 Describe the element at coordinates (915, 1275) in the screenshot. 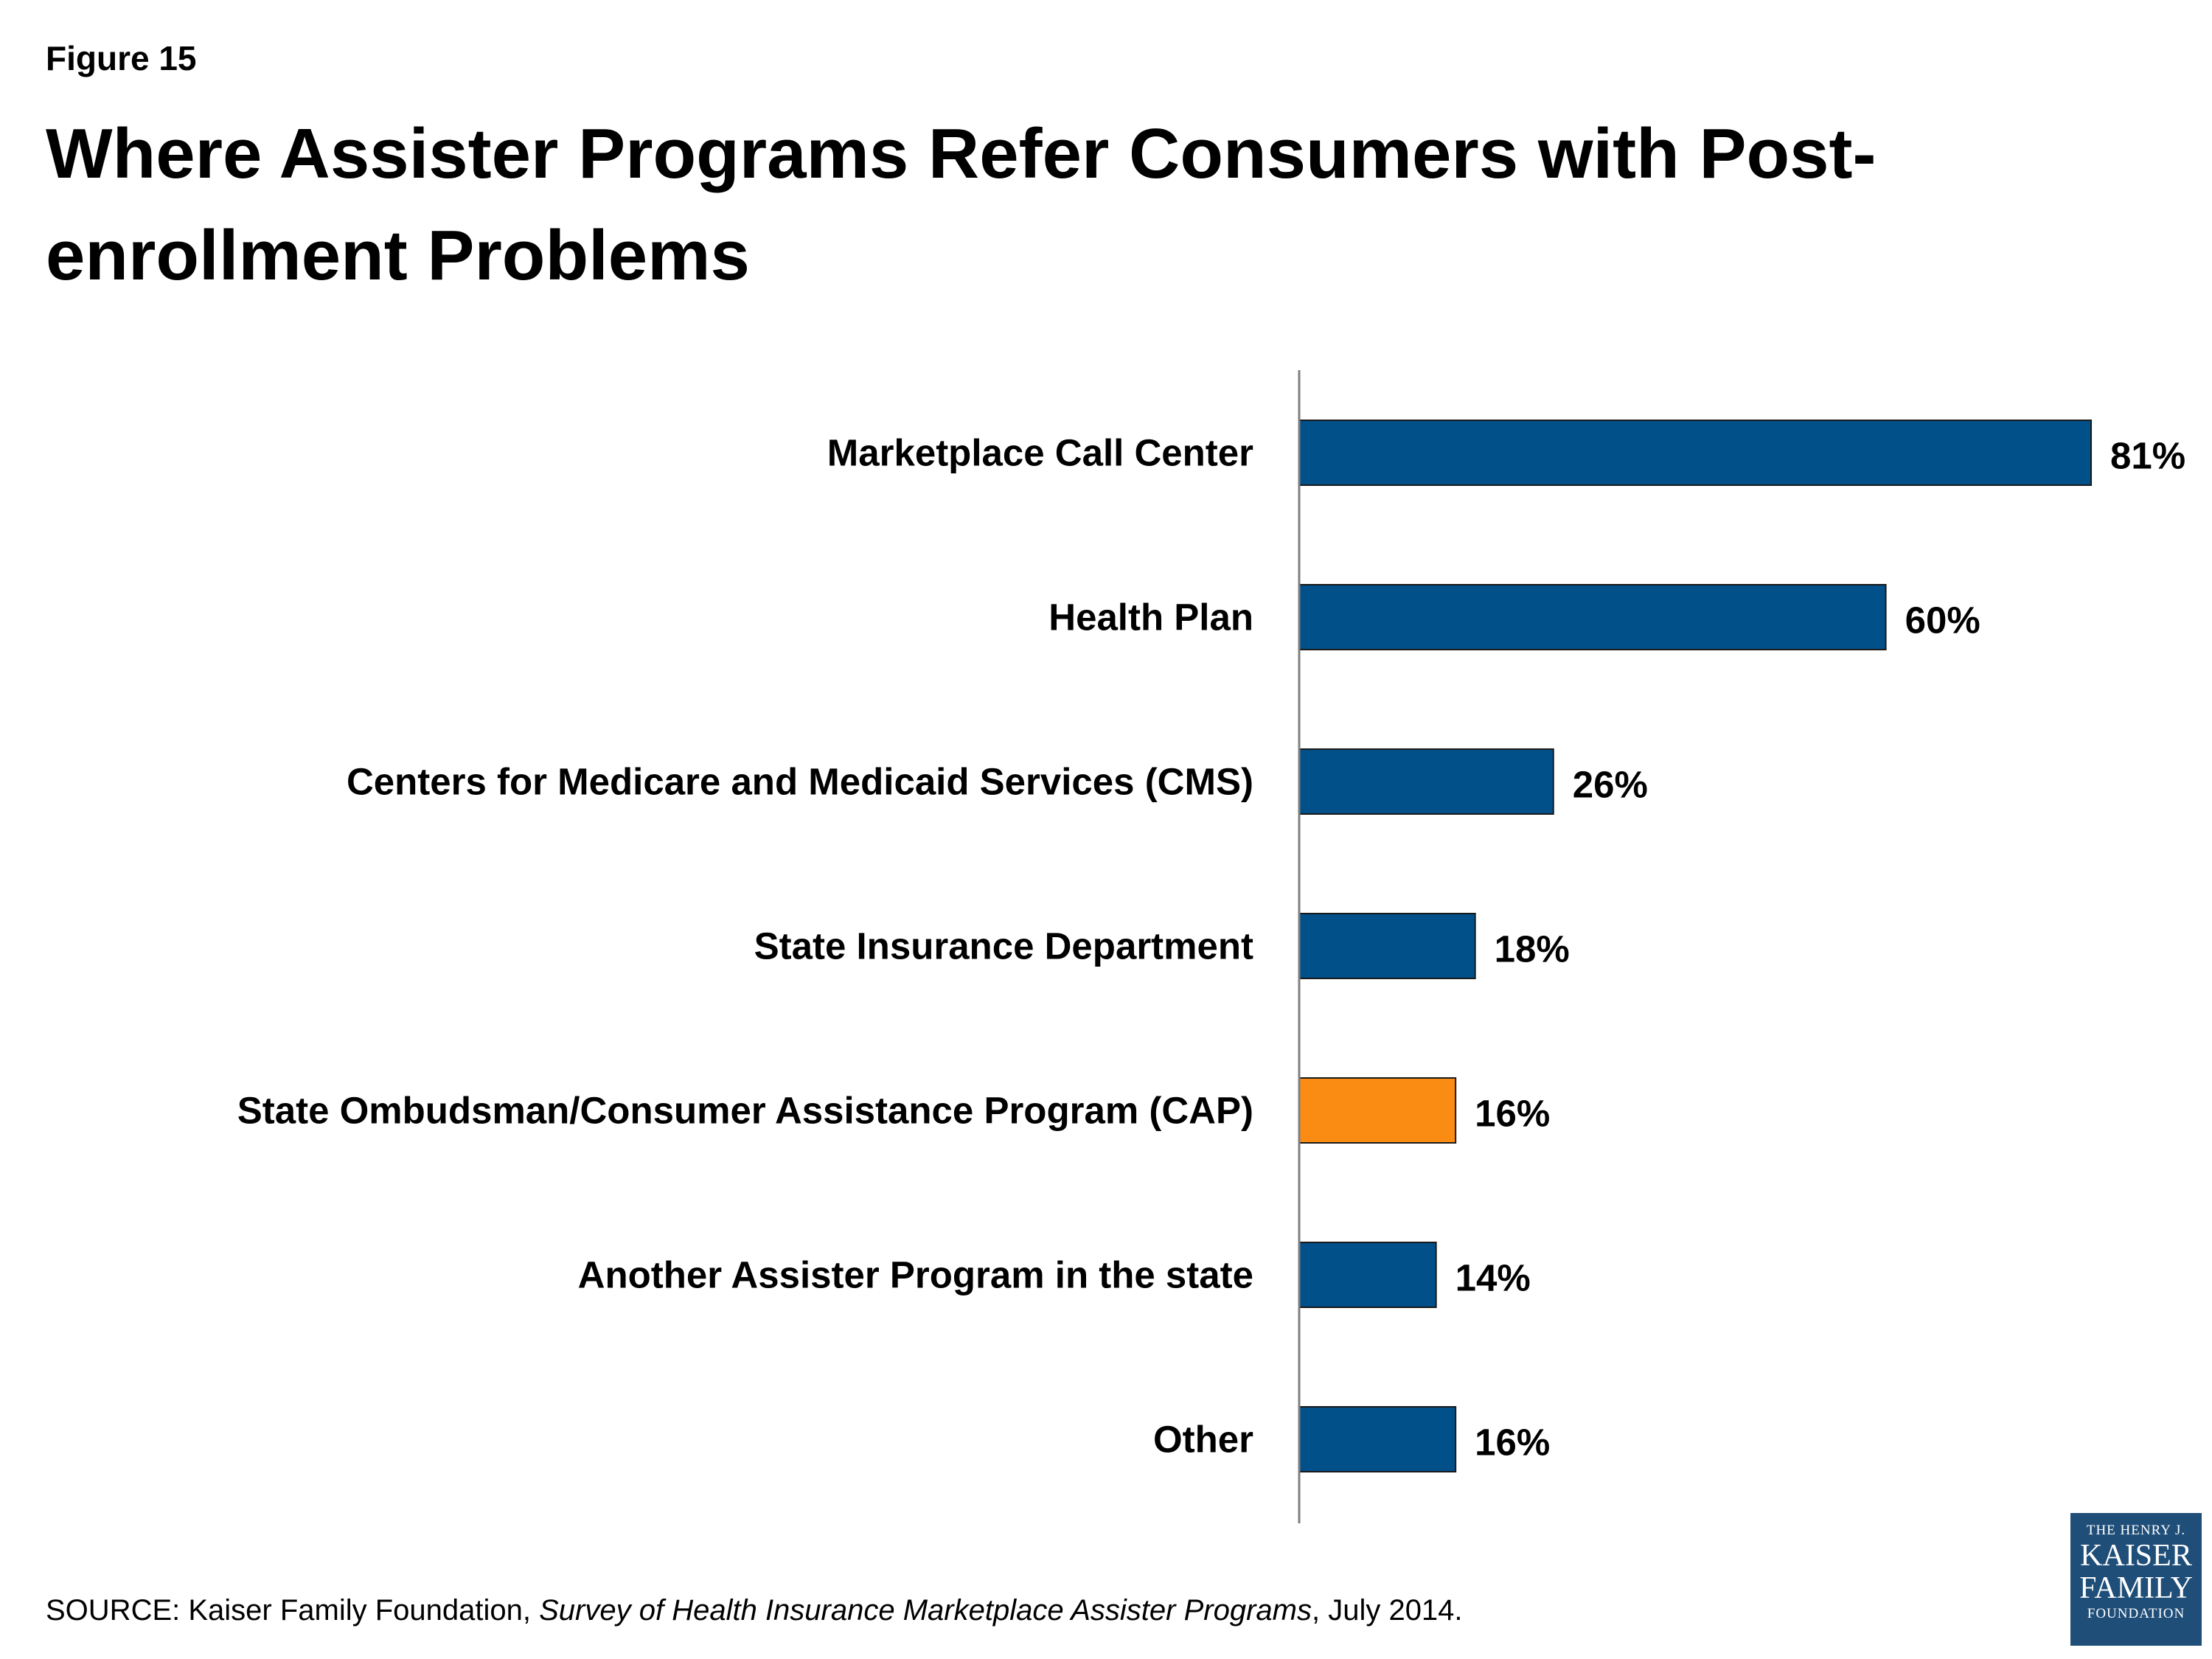

I see `category-label: Another Assister Program in the state` at that location.